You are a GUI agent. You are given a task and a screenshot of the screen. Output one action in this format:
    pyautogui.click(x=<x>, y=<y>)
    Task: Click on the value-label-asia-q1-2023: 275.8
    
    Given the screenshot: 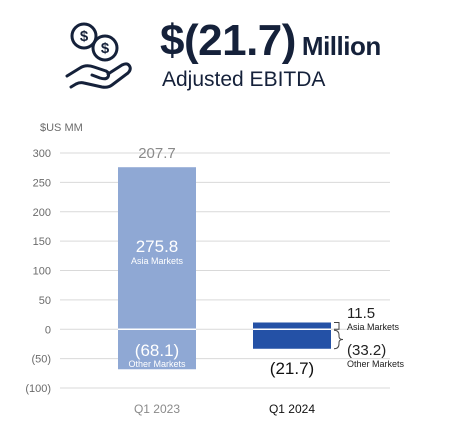 What is the action you would take?
    pyautogui.click(x=157, y=246)
    